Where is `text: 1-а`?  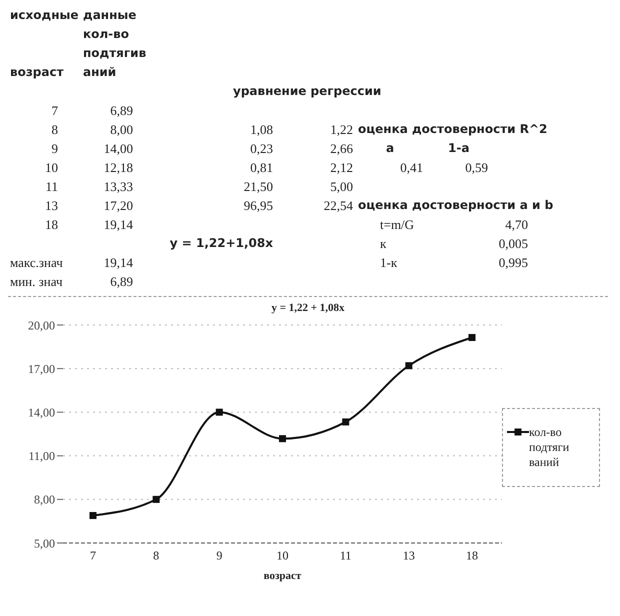
text: 1-а is located at coordinates (459, 148).